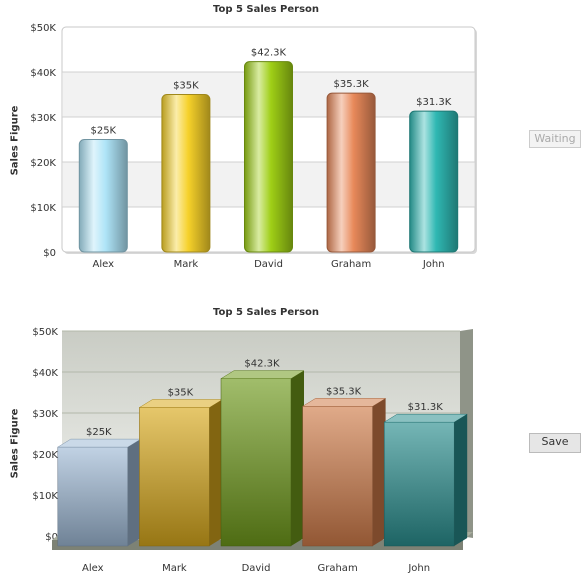  Describe the element at coordinates (186, 264) in the screenshot. I see `chart1-xtick-label: Mark` at that location.